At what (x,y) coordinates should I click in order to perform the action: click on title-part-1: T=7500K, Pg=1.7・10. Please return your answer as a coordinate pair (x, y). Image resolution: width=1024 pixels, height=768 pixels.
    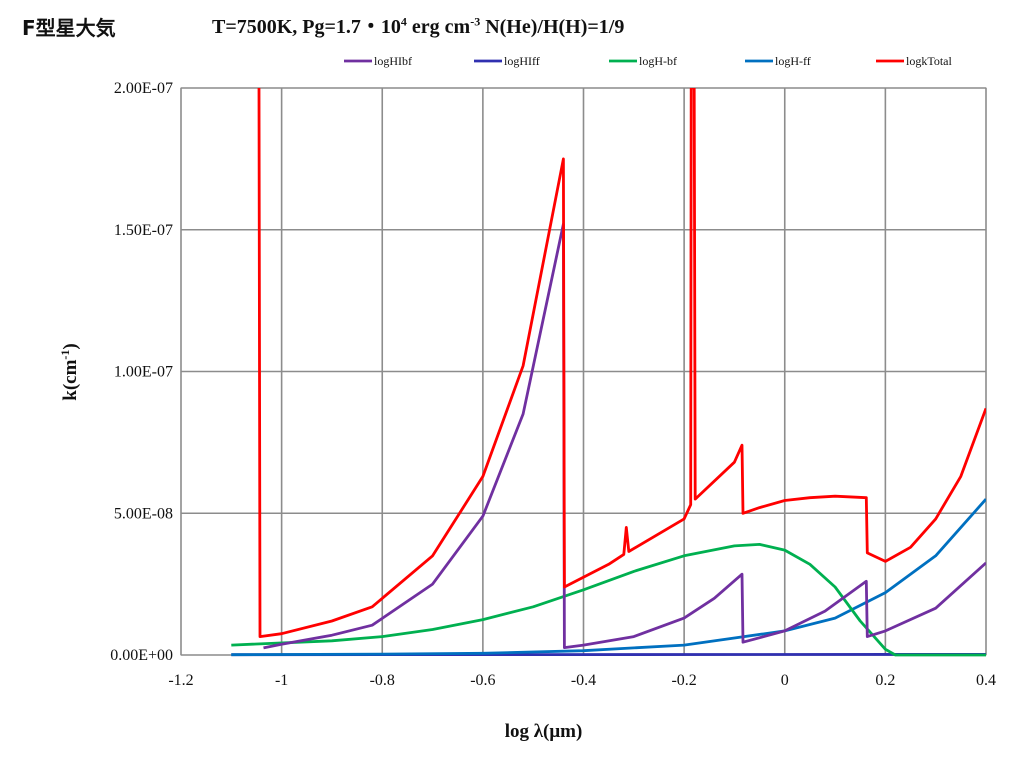
    Looking at the image, I should click on (306, 27).